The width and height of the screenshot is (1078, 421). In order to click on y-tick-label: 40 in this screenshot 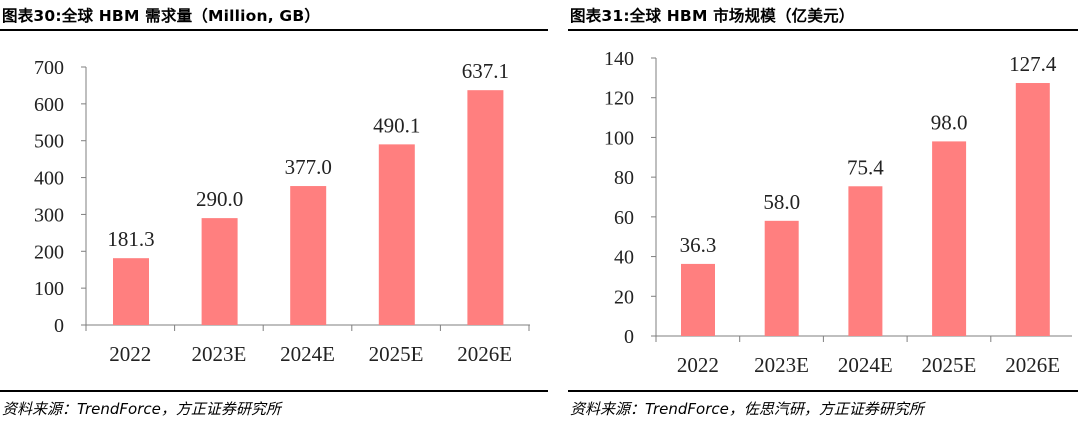, I will do `click(624, 258)`.